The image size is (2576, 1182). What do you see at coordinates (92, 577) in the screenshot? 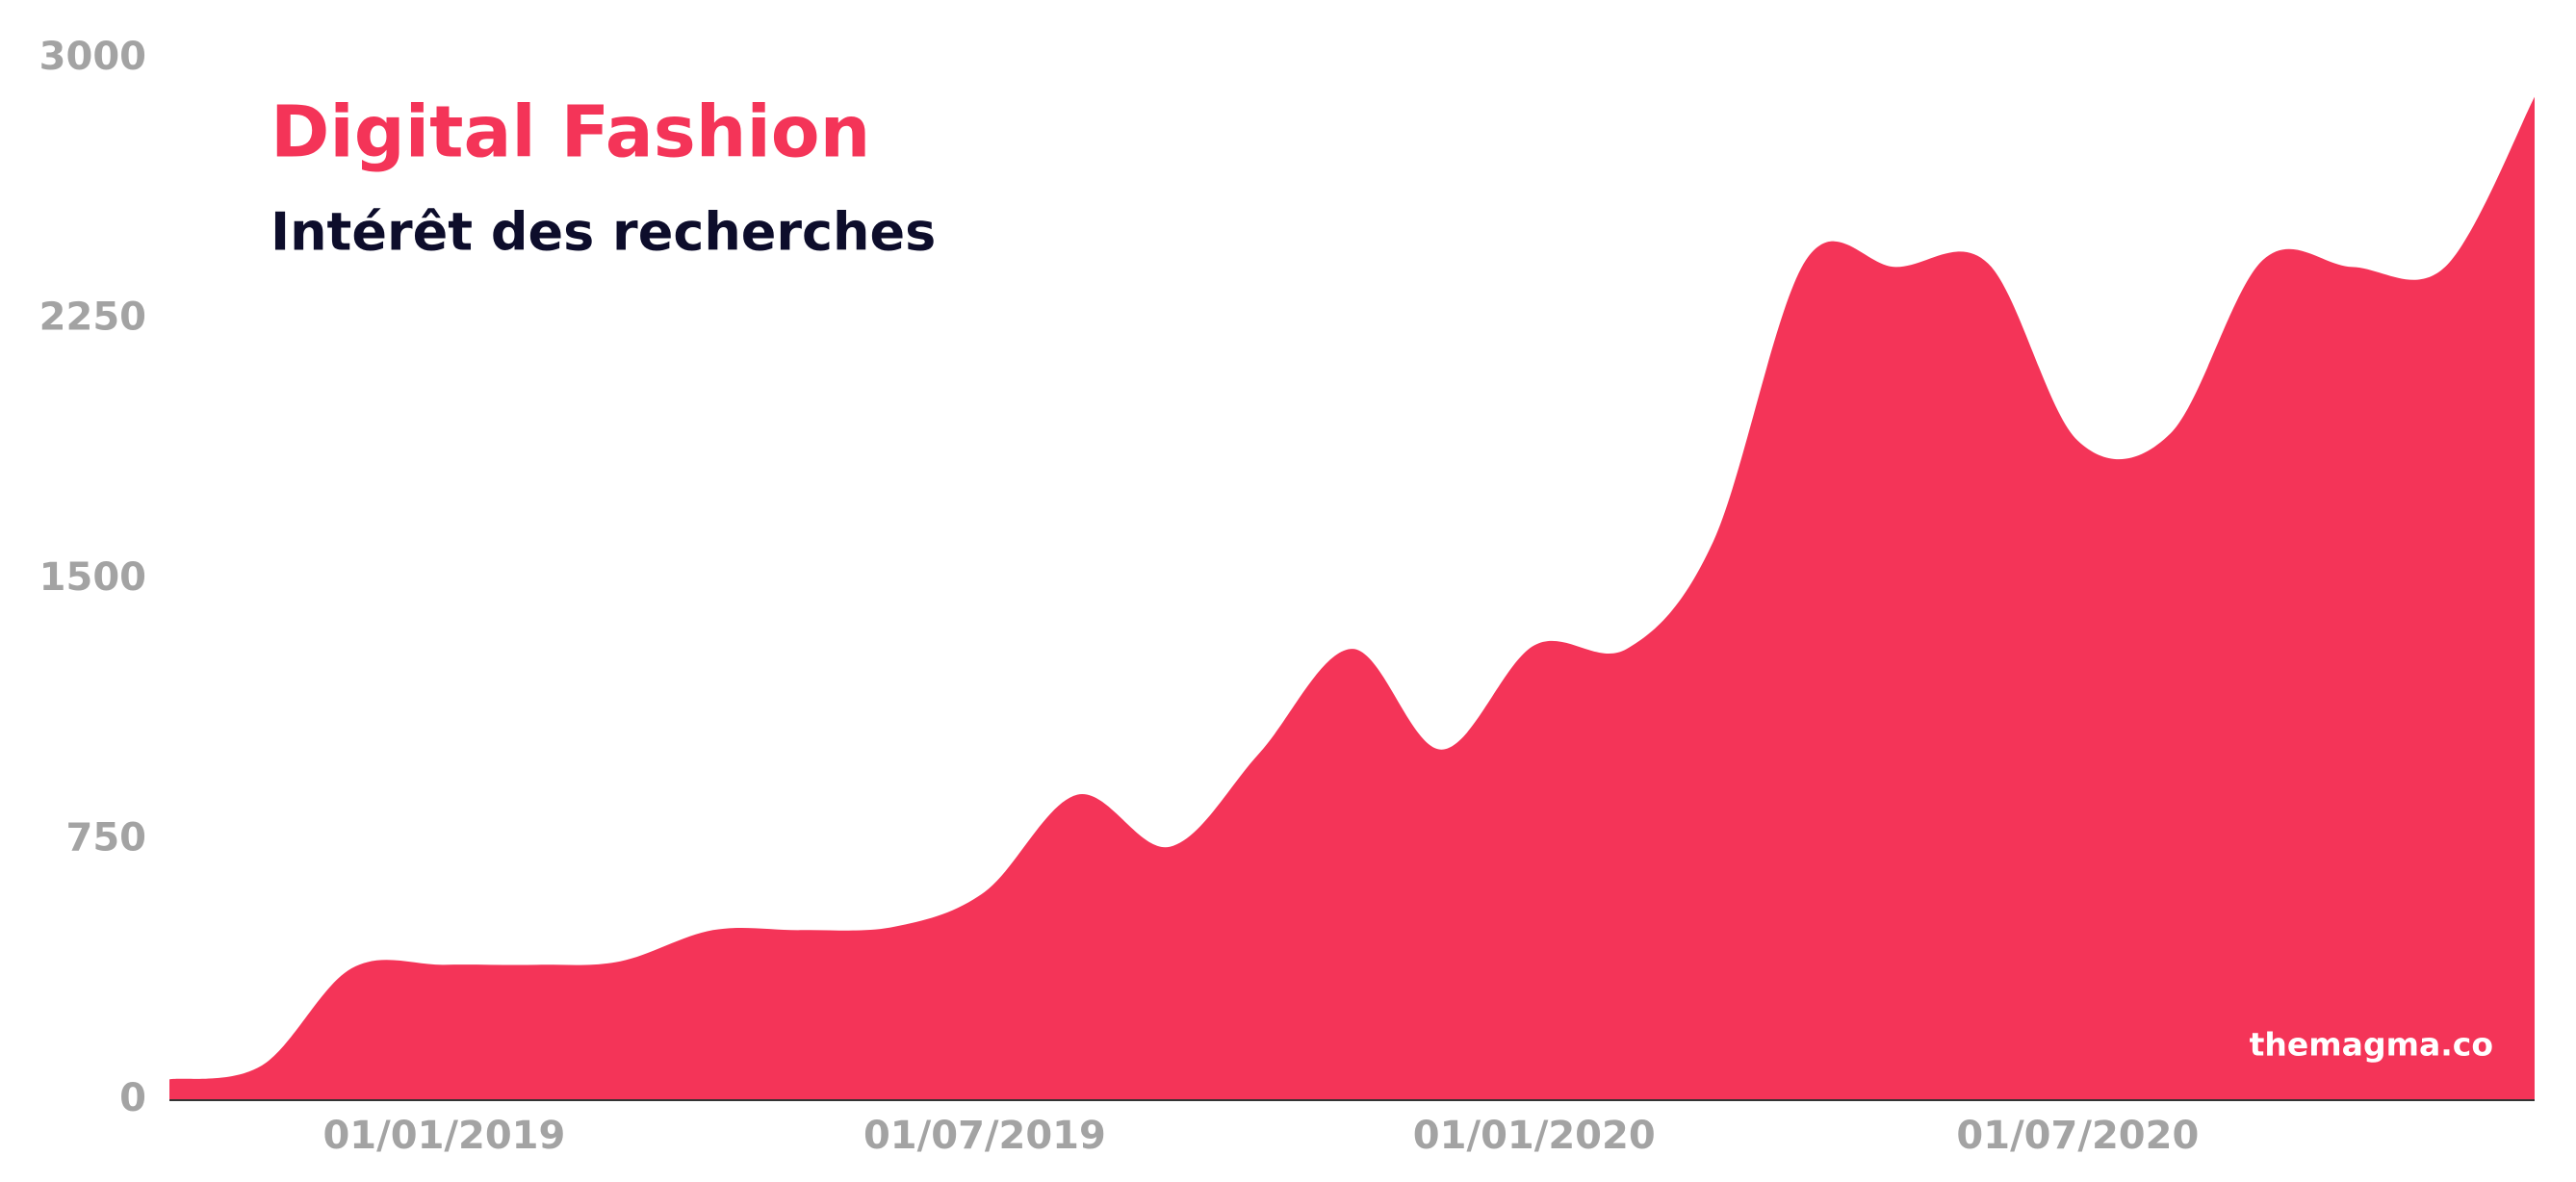
I see `y-tick-label: 1500` at bounding box center [92, 577].